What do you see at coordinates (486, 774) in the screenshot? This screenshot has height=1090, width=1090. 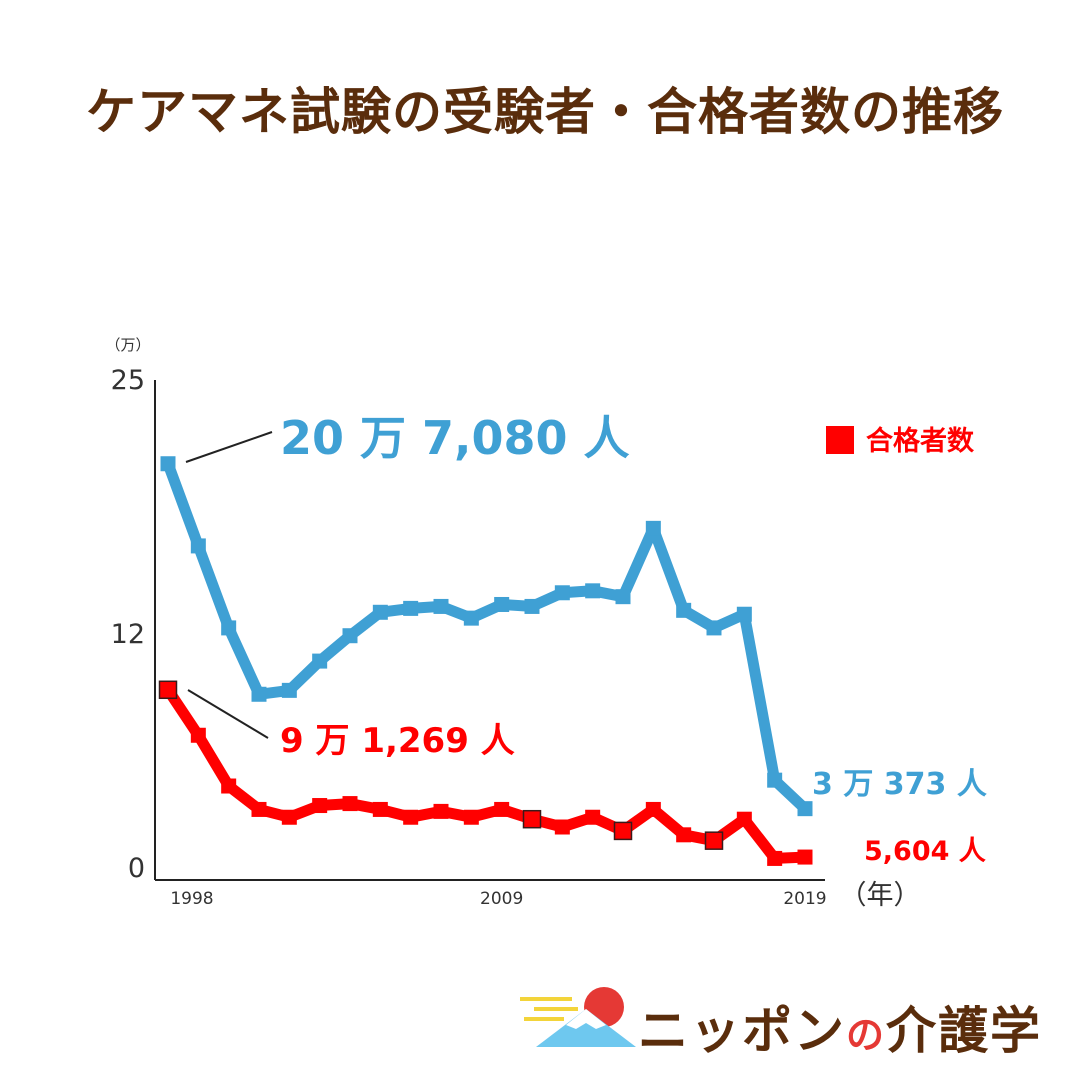 I see `passers-line` at bounding box center [486, 774].